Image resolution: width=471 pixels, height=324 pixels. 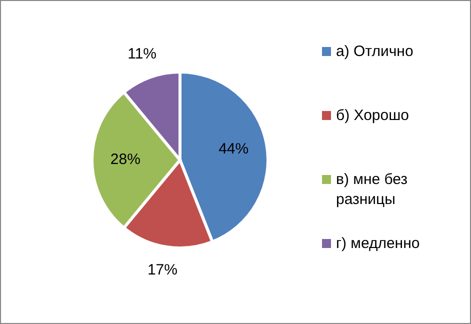 What do you see at coordinates (378, 243) in the screenshot?
I see `legend-label: г) медленно` at bounding box center [378, 243].